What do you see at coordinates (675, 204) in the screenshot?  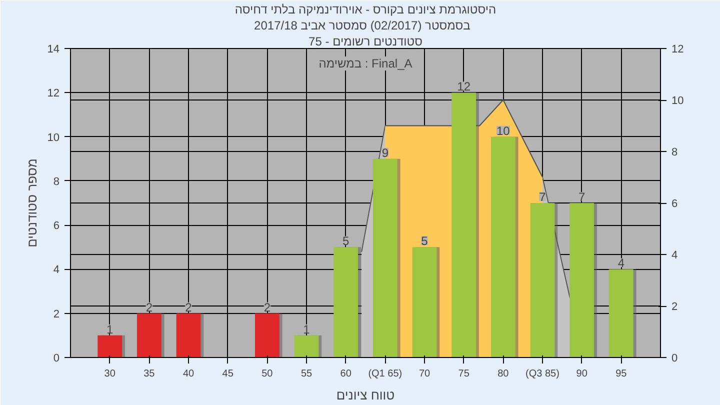 I see `y2-tick-label: 6` at bounding box center [675, 204].